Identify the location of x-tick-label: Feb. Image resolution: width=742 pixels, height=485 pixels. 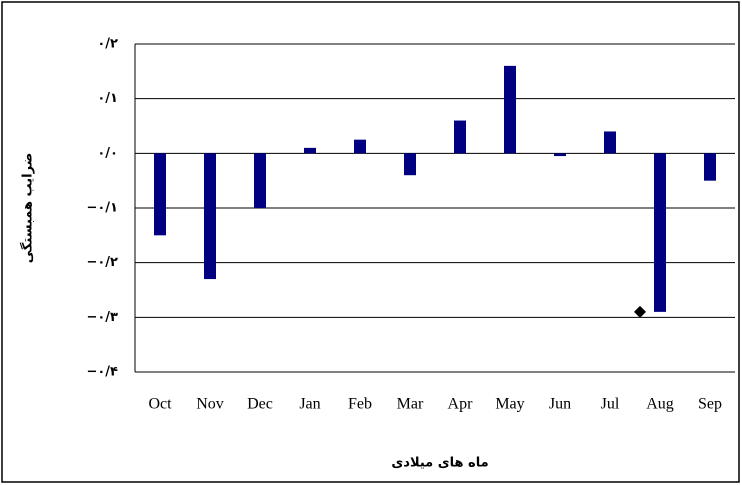
(360, 404).